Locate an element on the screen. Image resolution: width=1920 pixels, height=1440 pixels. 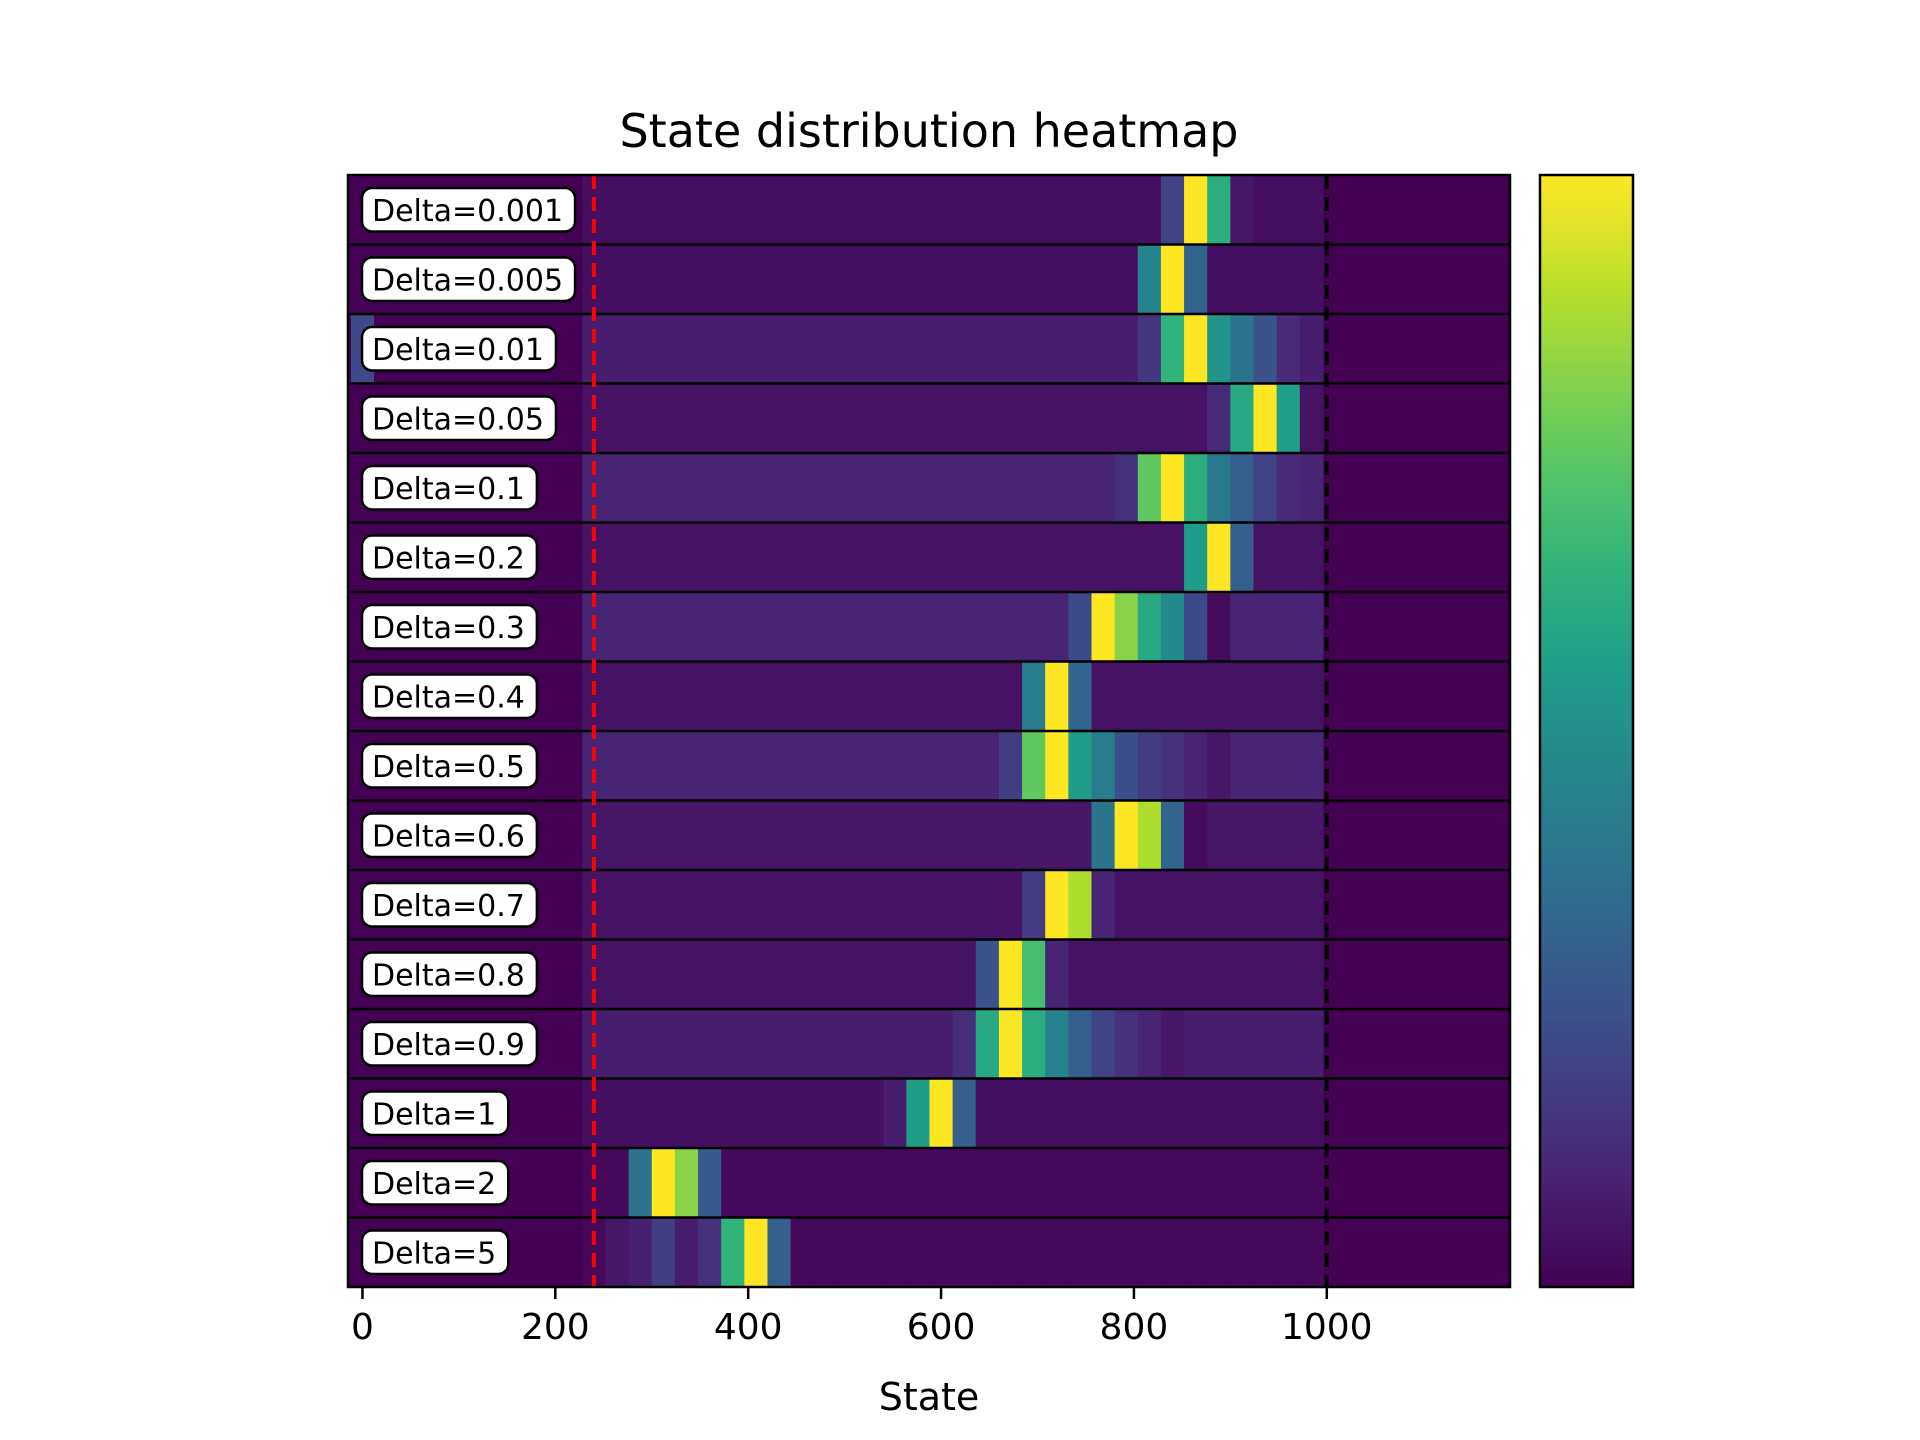
x-tick-label: 600 is located at coordinates (941, 1327).